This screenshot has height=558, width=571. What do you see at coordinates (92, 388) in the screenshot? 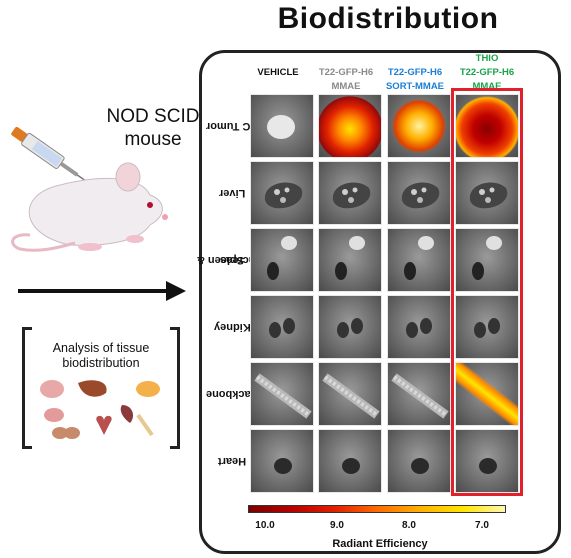
I see `liver-icon` at bounding box center [92, 388].